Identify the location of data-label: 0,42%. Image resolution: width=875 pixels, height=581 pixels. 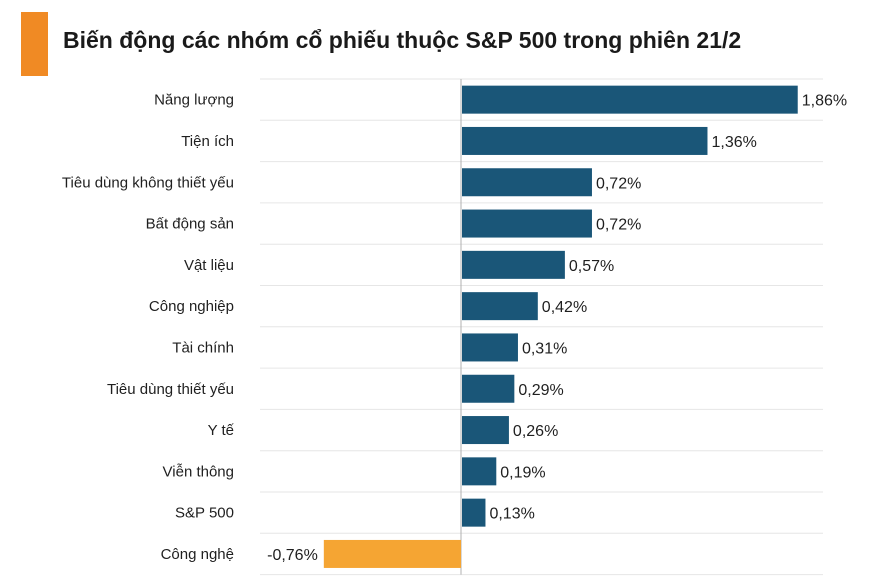
(564, 307).